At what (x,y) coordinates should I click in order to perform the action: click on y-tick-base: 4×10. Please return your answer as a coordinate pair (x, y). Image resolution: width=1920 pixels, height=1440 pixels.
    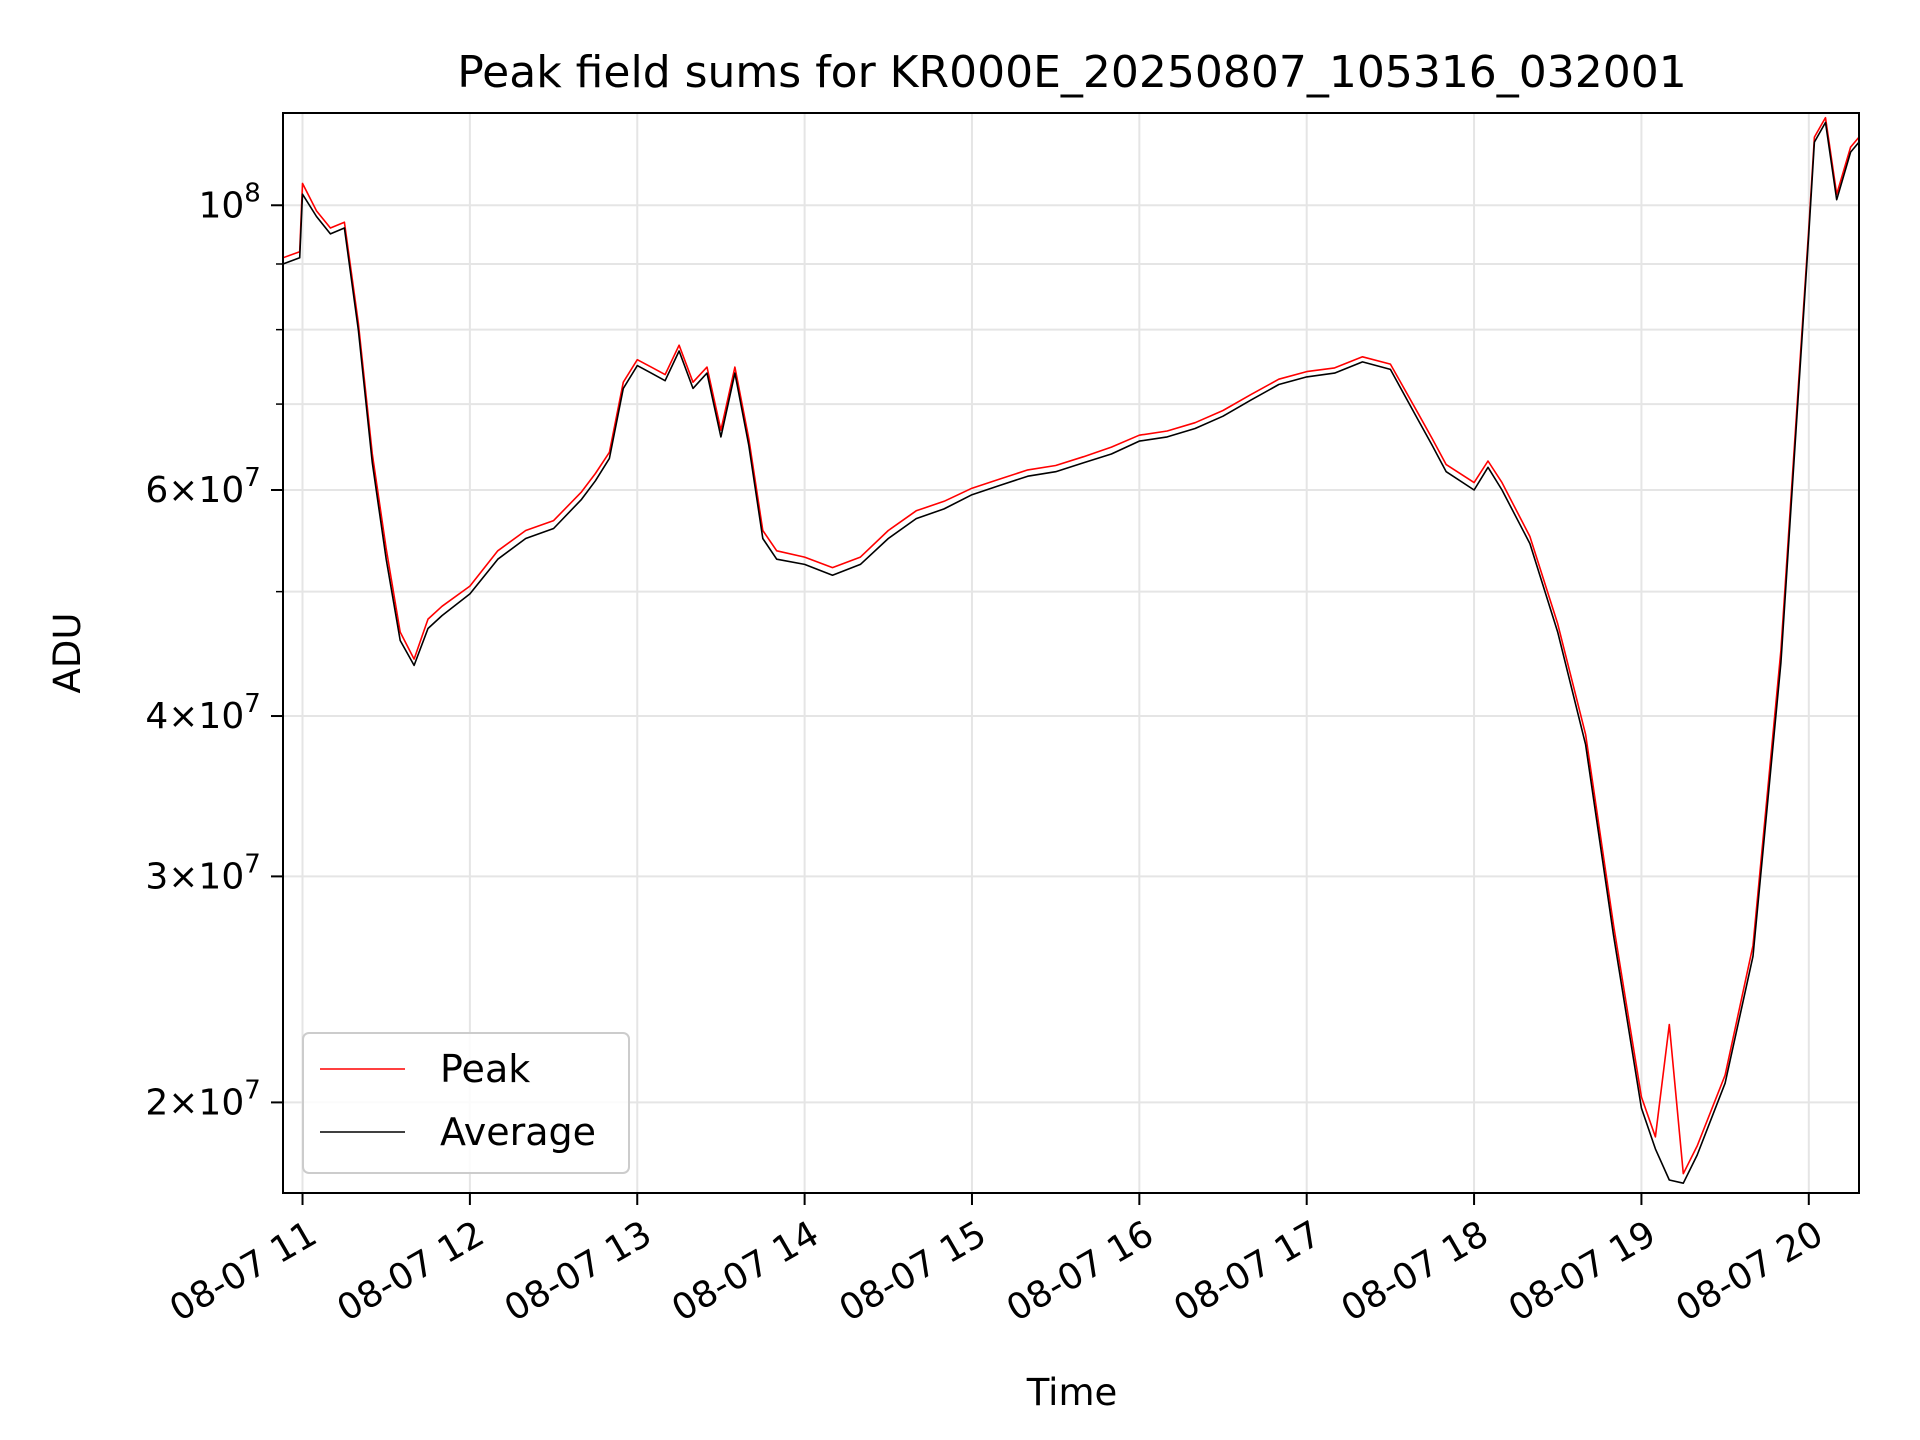
    Looking at the image, I should click on (194, 716).